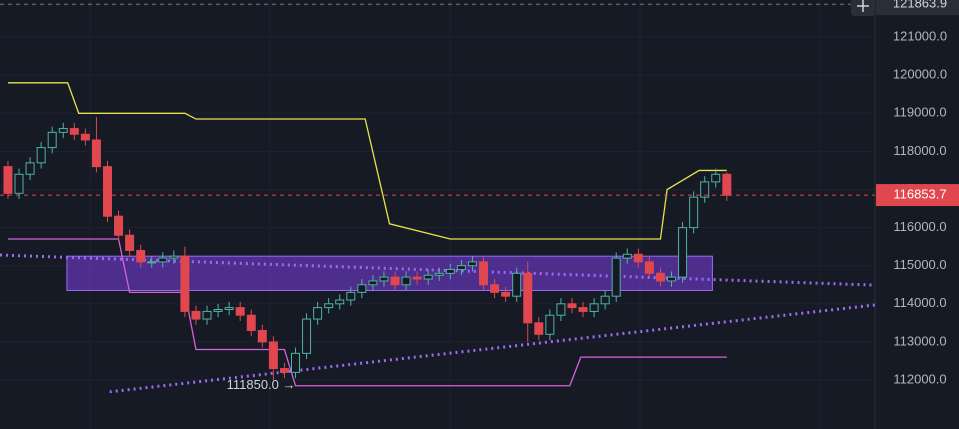 Image resolution: width=959 pixels, height=429 pixels. I want to click on y-tick-label: 113000.0, so click(919, 340).